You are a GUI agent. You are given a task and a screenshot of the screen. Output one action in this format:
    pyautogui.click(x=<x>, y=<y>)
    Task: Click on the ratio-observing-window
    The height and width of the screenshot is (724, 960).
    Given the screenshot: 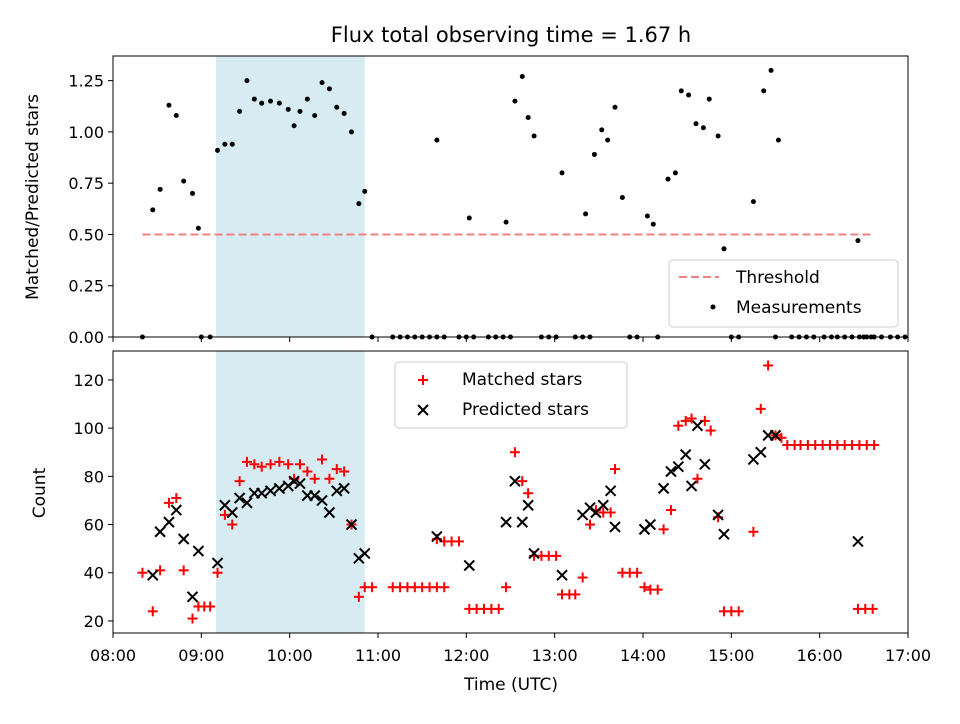 What is the action you would take?
    pyautogui.click(x=290, y=196)
    